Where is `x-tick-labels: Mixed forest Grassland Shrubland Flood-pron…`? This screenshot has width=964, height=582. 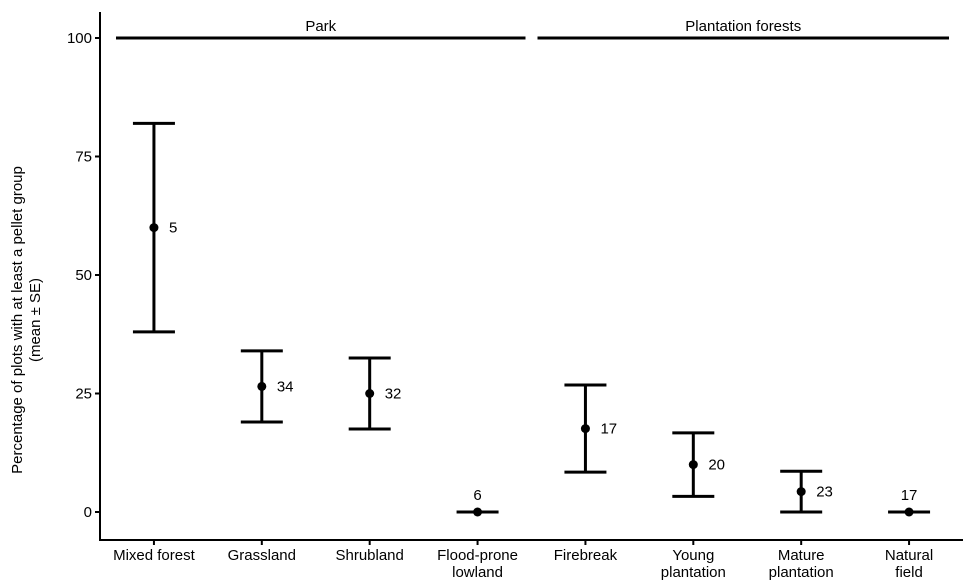 x-tick-labels: Mixed forest Grassland Shrubland Flood-pron… is located at coordinates (523, 560).